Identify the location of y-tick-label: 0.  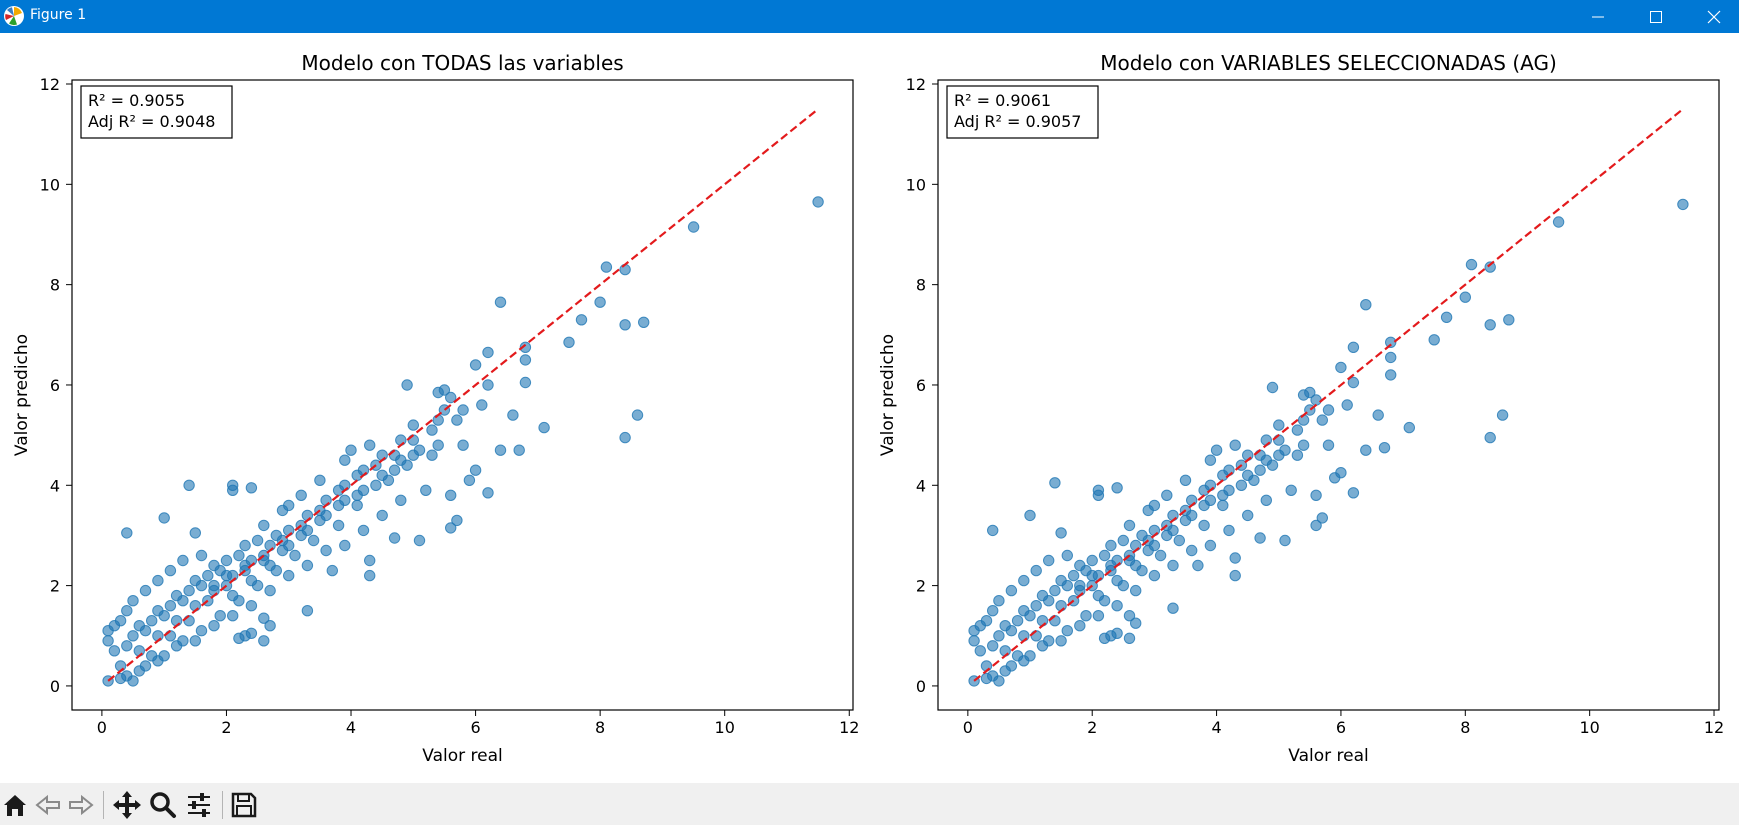
(55, 686).